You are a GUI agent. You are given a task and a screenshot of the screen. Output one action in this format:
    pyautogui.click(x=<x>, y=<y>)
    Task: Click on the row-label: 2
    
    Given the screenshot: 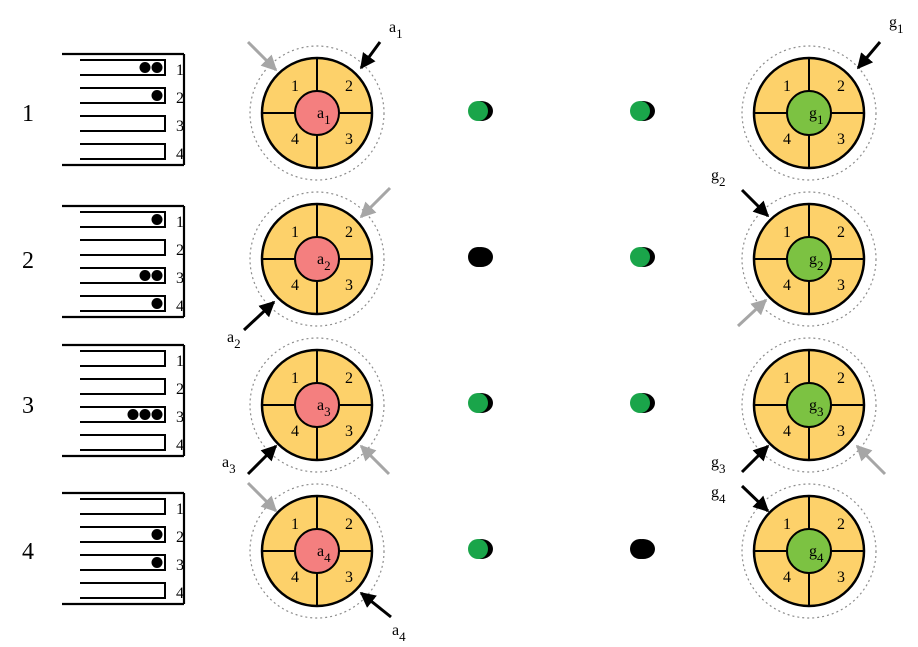 What is the action you would take?
    pyautogui.click(x=28, y=261)
    